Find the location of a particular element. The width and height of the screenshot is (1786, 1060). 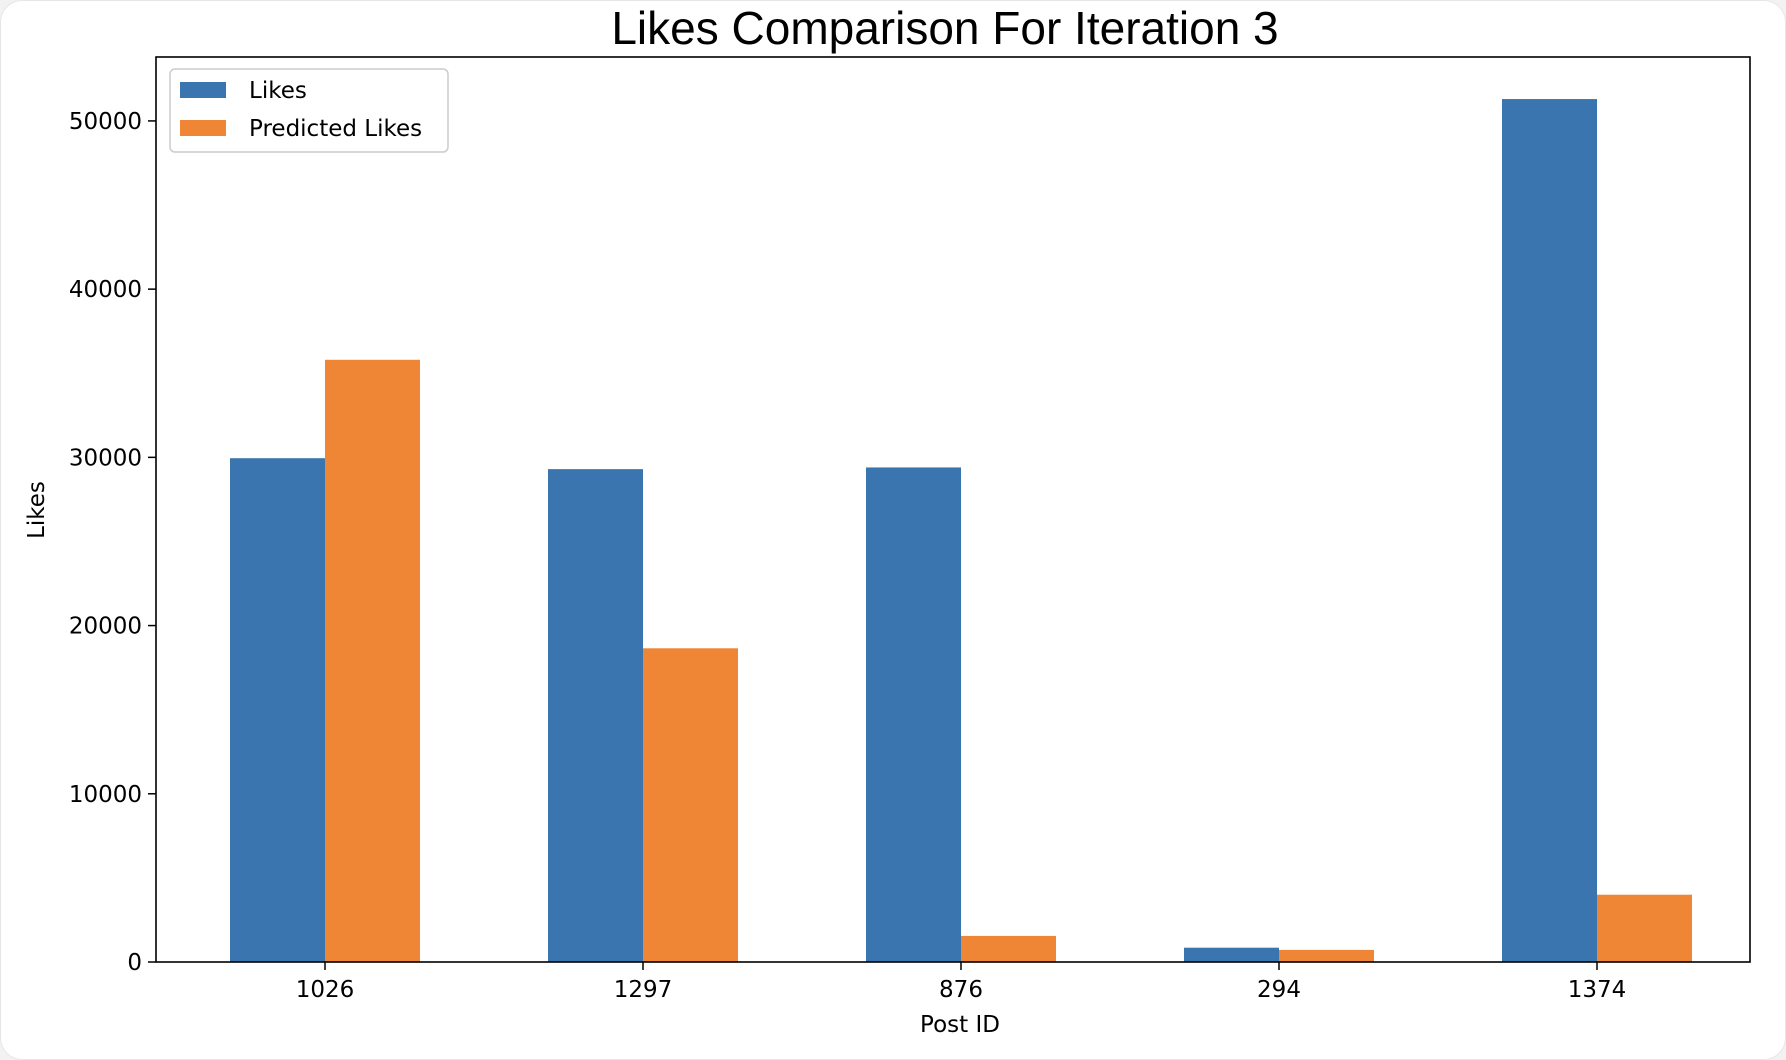

legend-box is located at coordinates (309, 110).